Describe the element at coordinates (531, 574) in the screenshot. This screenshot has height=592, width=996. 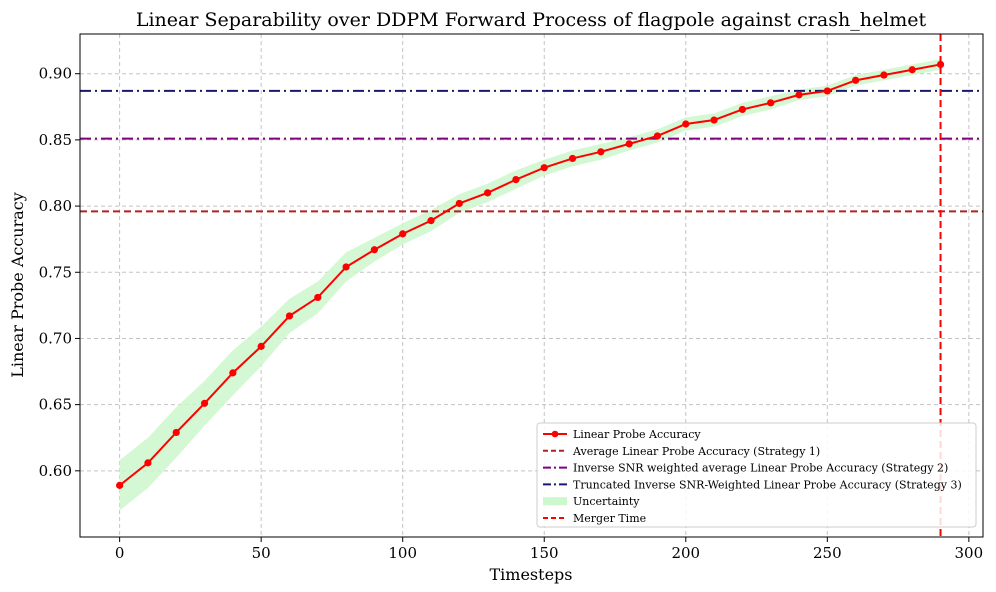
I see `x-axis-label: Timesteps` at that location.